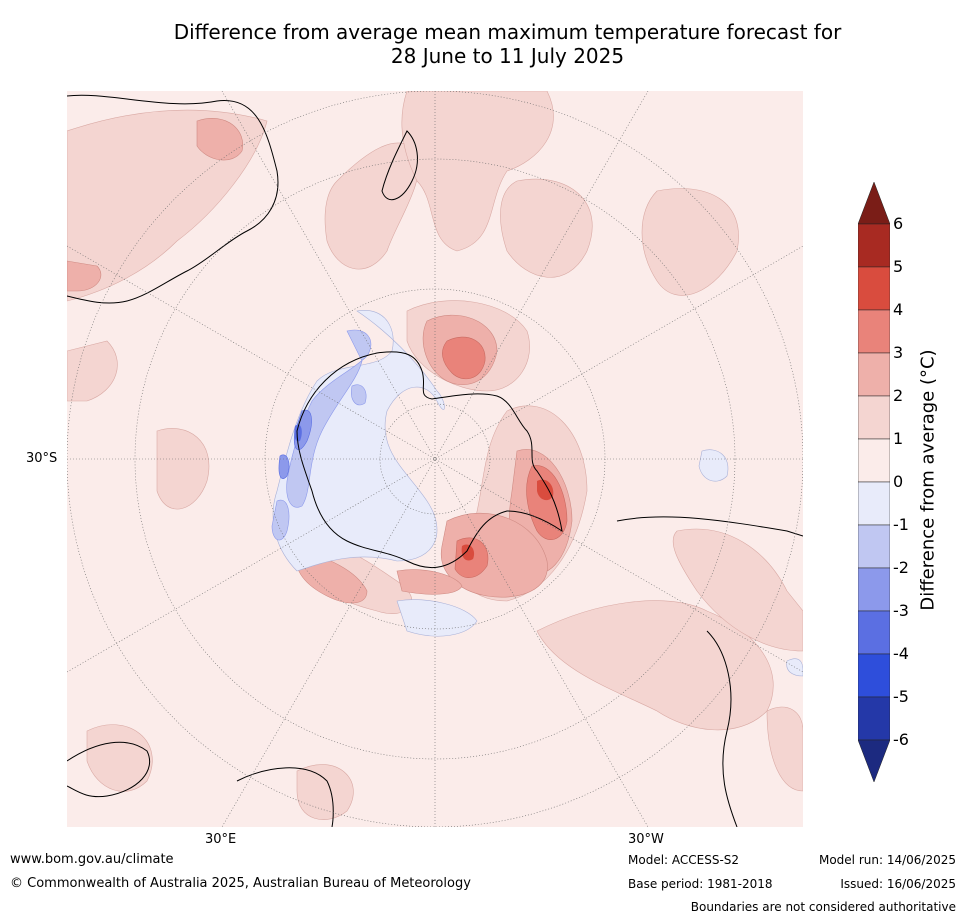  What do you see at coordinates (646, 839) in the screenshot?
I see `lon-30w-label: 30°W` at bounding box center [646, 839].